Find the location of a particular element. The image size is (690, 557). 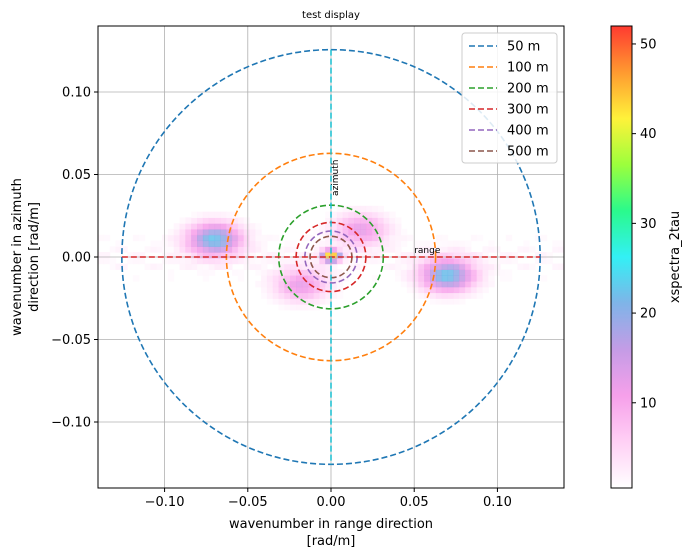

y-axis-ticks: 0.10 0.05 0.00 −0.05 −0.10 is located at coordinates (74, 258).